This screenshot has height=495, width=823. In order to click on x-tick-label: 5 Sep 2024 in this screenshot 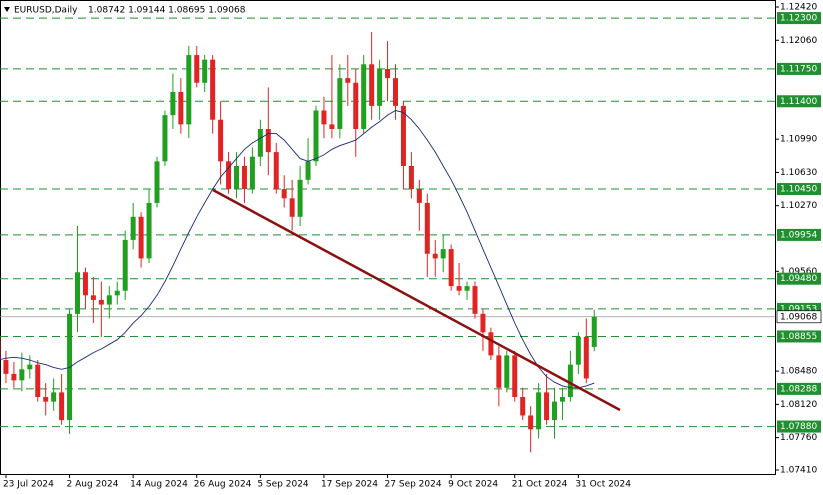, I will do `click(283, 485)`.